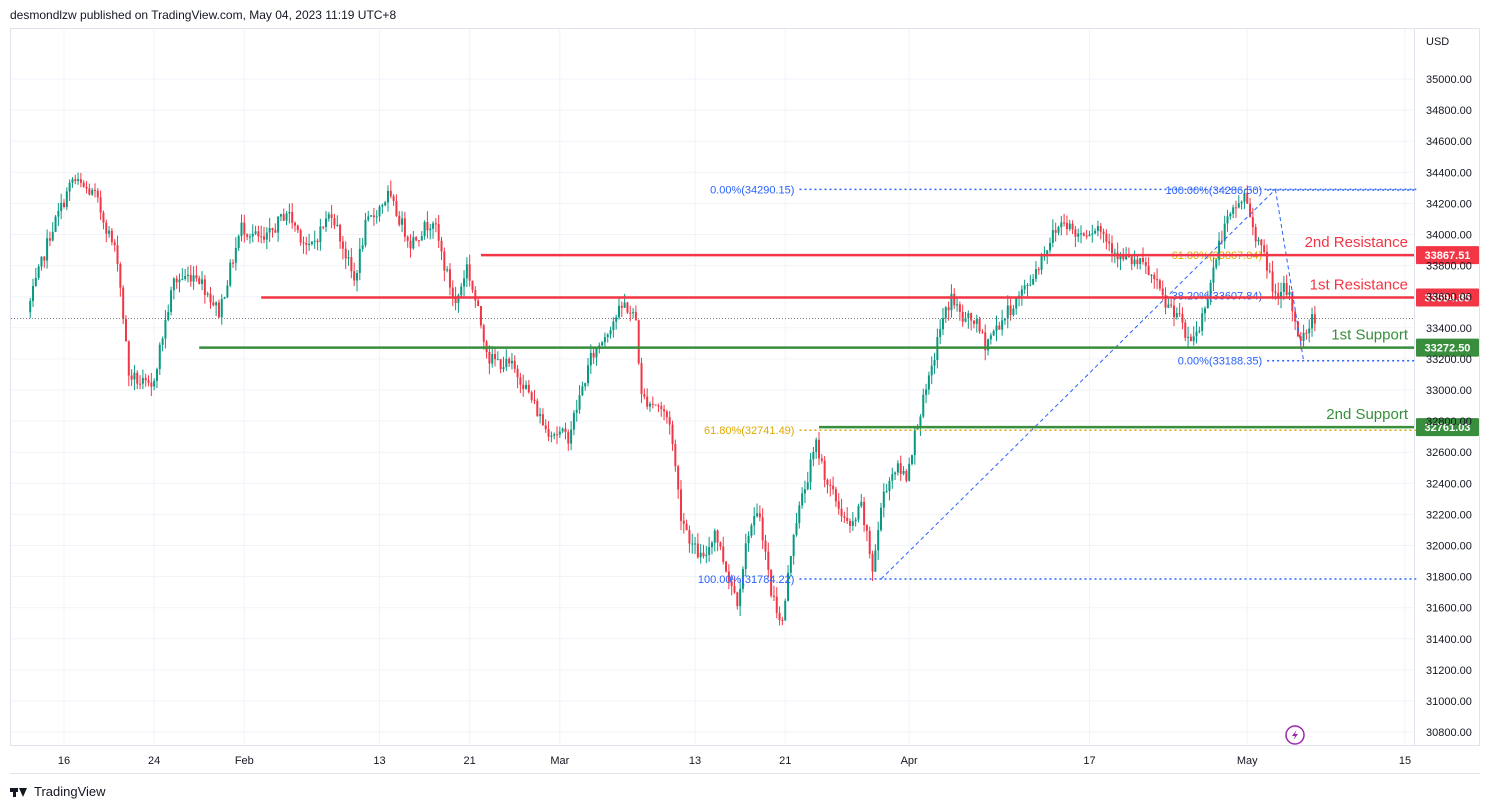  What do you see at coordinates (470, 761) in the screenshot?
I see `x-tick-label: 21` at bounding box center [470, 761].